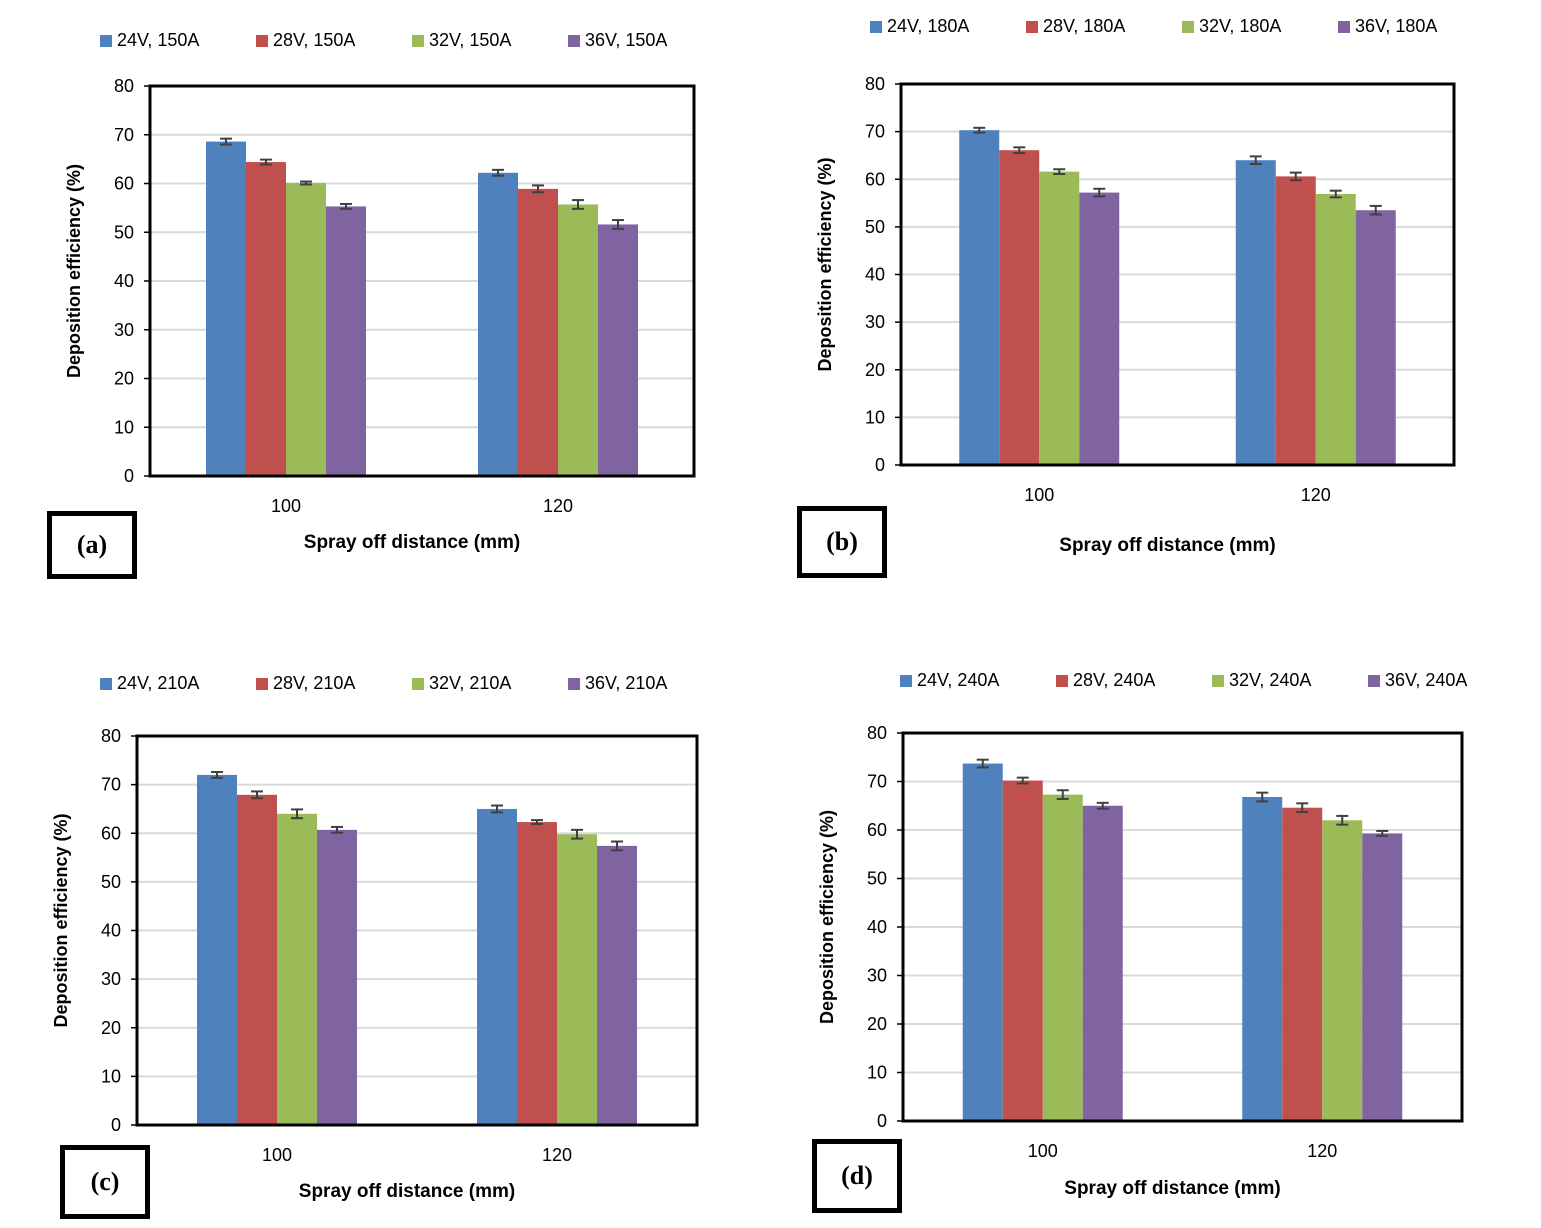  Describe the element at coordinates (105, 1182) in the screenshot. I see `panel-label: (c)` at that location.